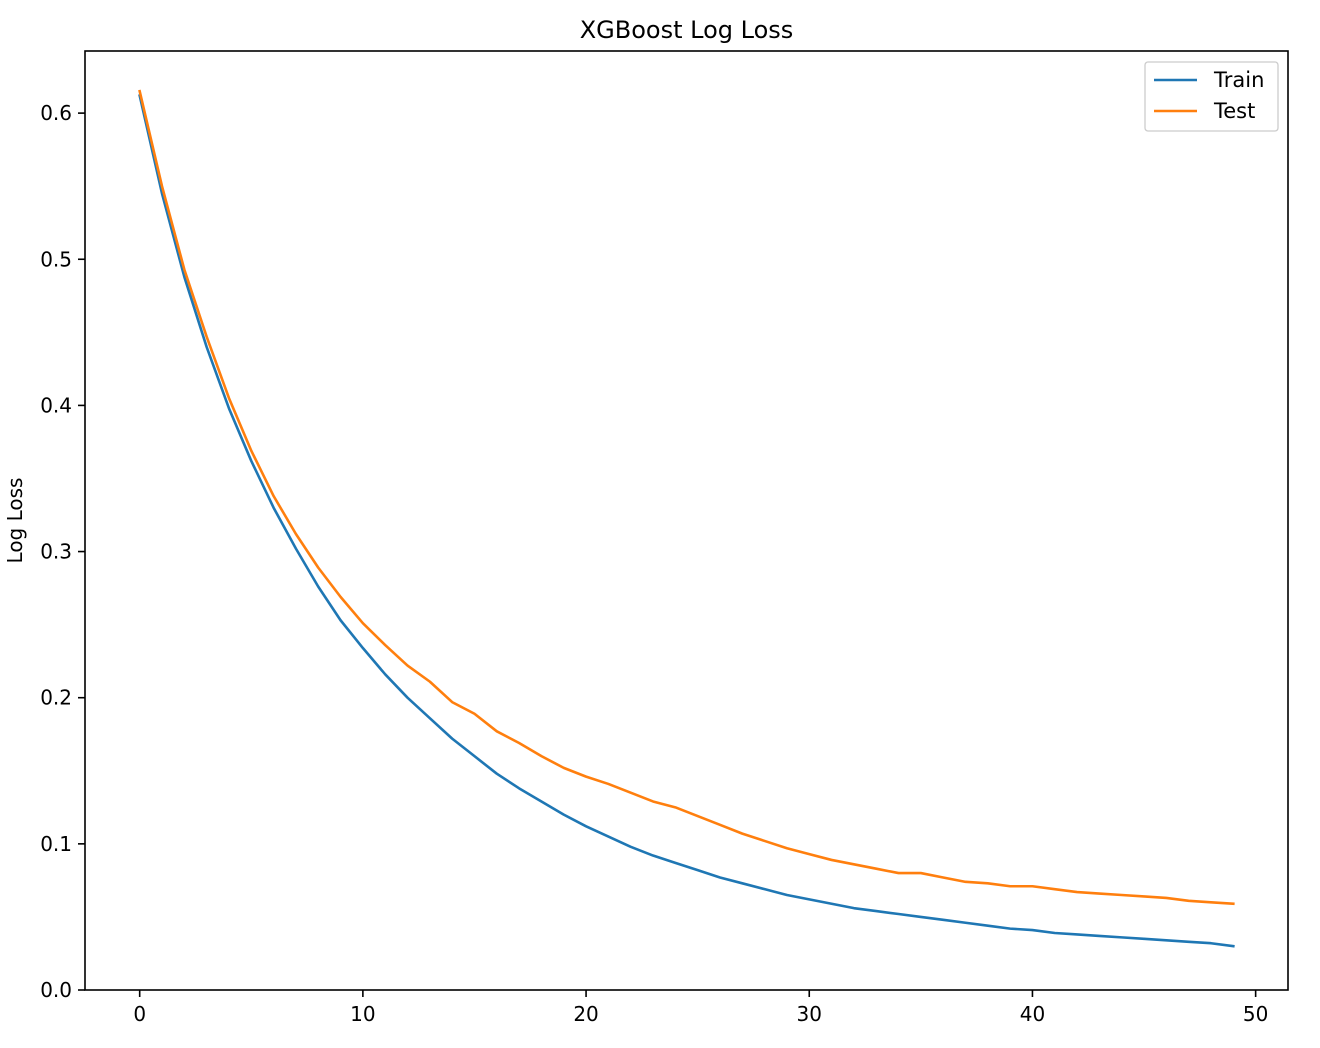 This screenshot has width=1320, height=1048. Describe the element at coordinates (1032, 1014) in the screenshot. I see `x-tick-label: 40` at that location.